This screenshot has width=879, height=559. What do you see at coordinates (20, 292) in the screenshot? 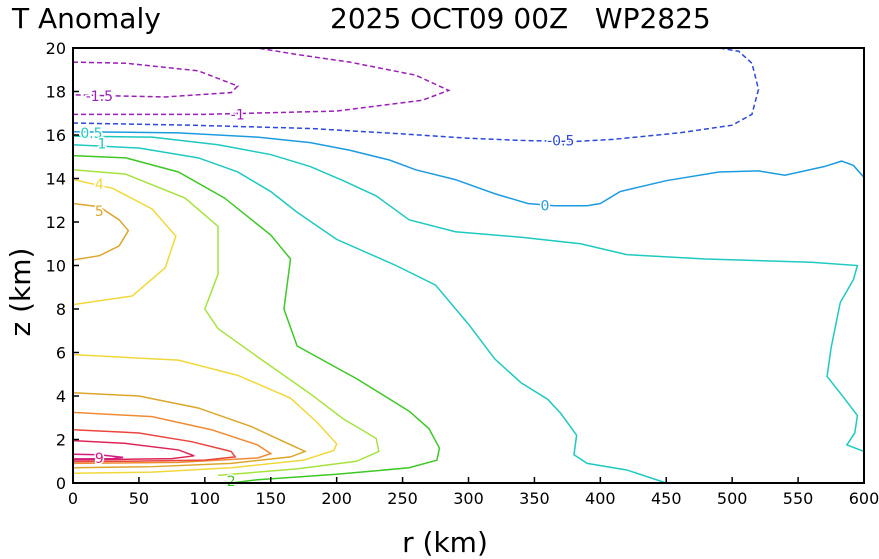
I see `y-axis-label: z (km)` at bounding box center [20, 292].